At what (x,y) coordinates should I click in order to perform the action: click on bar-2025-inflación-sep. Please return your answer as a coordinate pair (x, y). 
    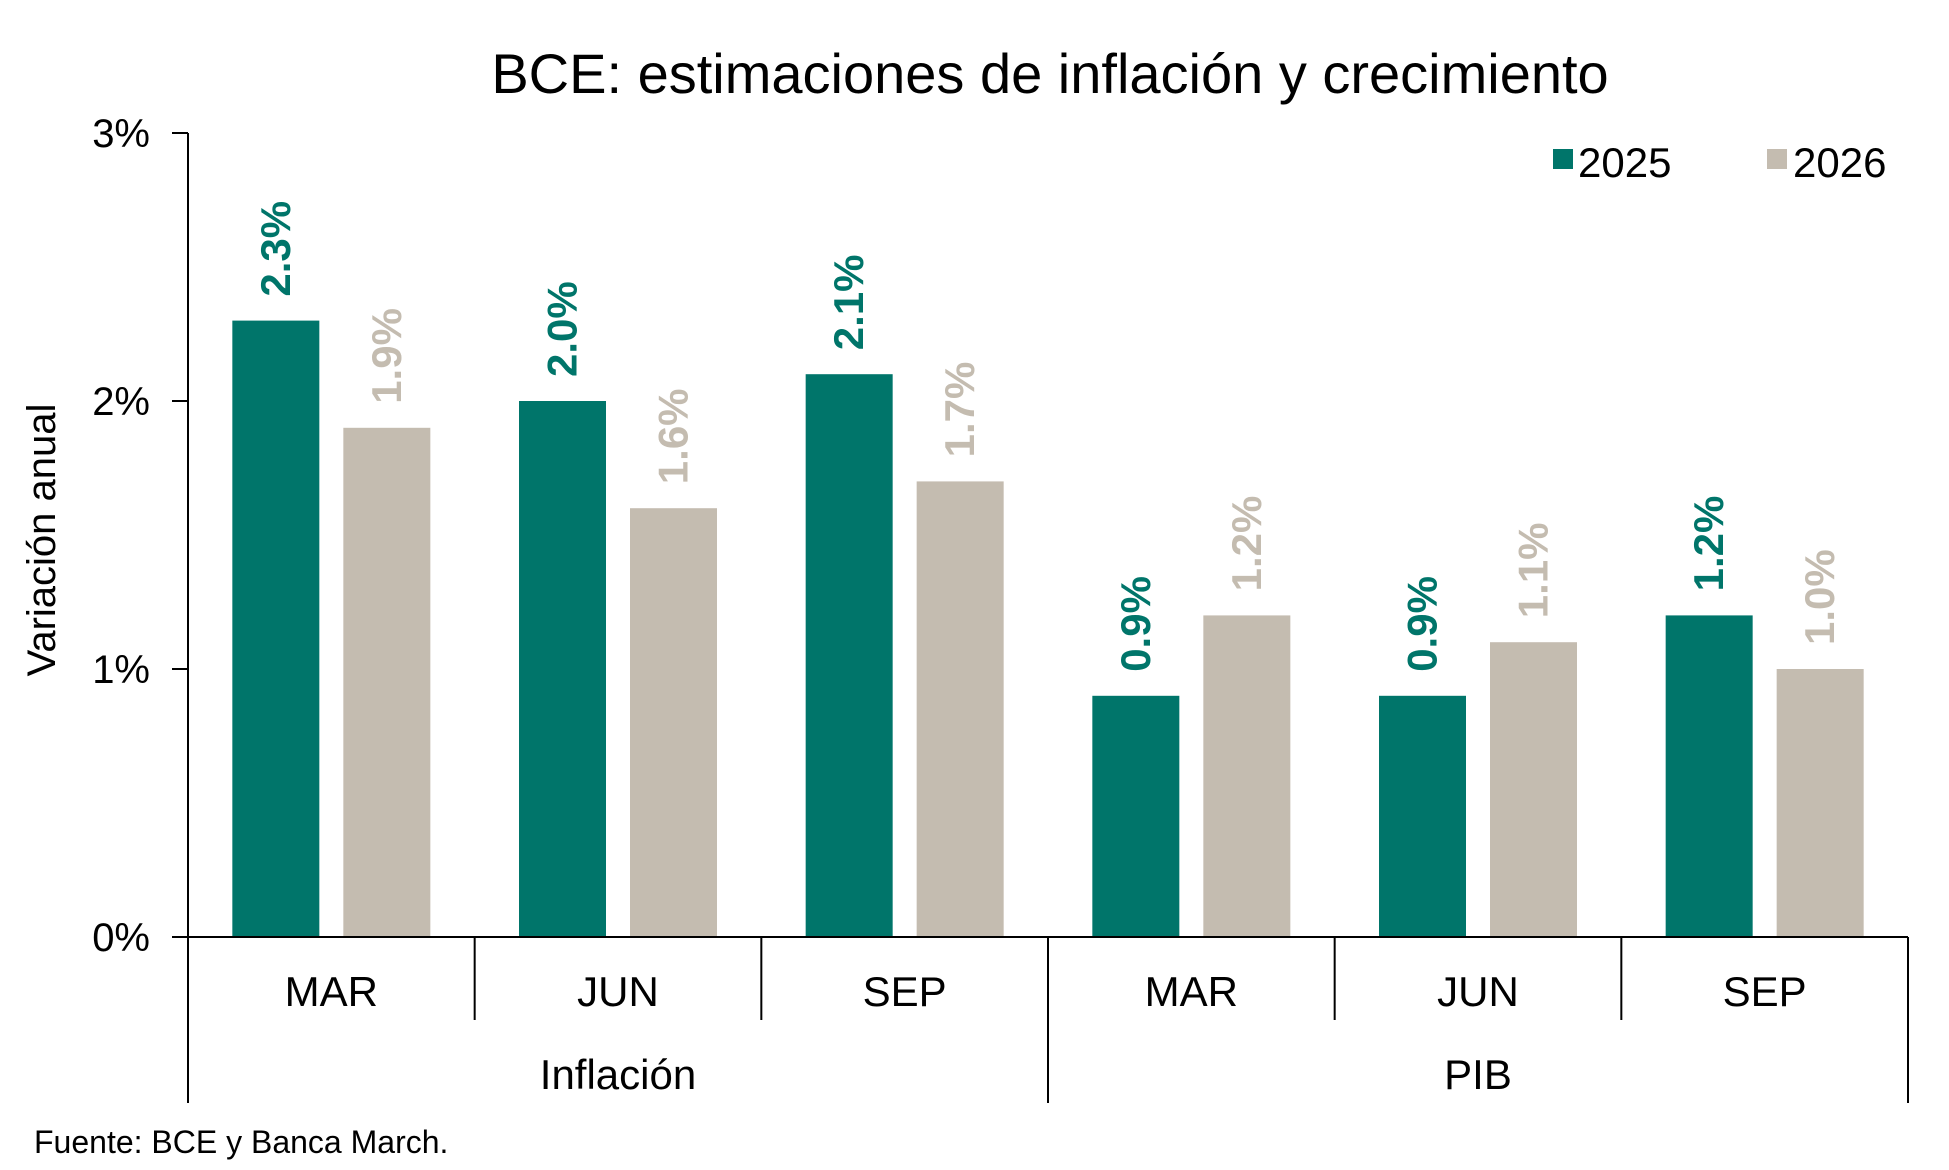
    Looking at the image, I should click on (849, 655).